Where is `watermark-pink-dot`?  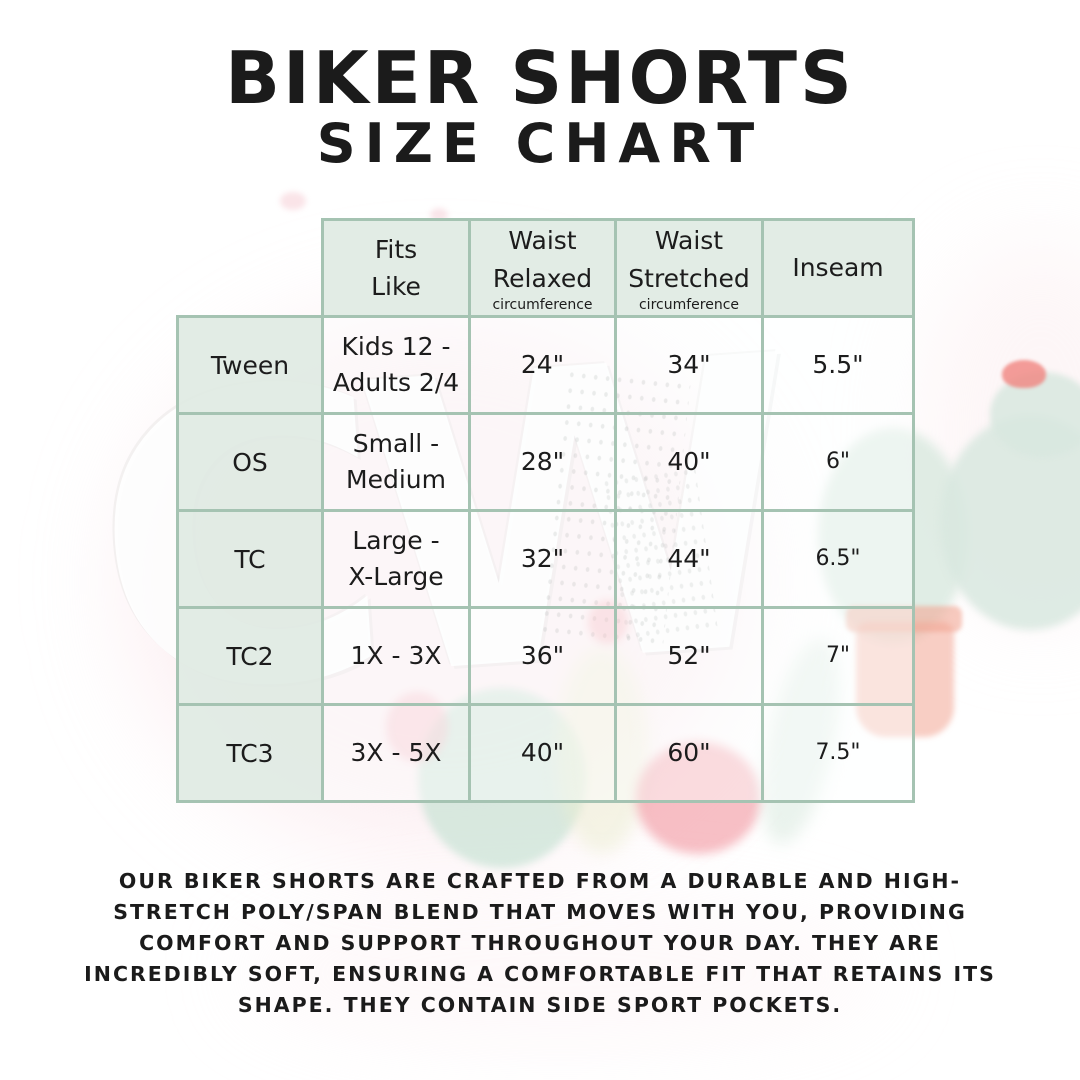 watermark-pink-dot is located at coordinates (293, 201).